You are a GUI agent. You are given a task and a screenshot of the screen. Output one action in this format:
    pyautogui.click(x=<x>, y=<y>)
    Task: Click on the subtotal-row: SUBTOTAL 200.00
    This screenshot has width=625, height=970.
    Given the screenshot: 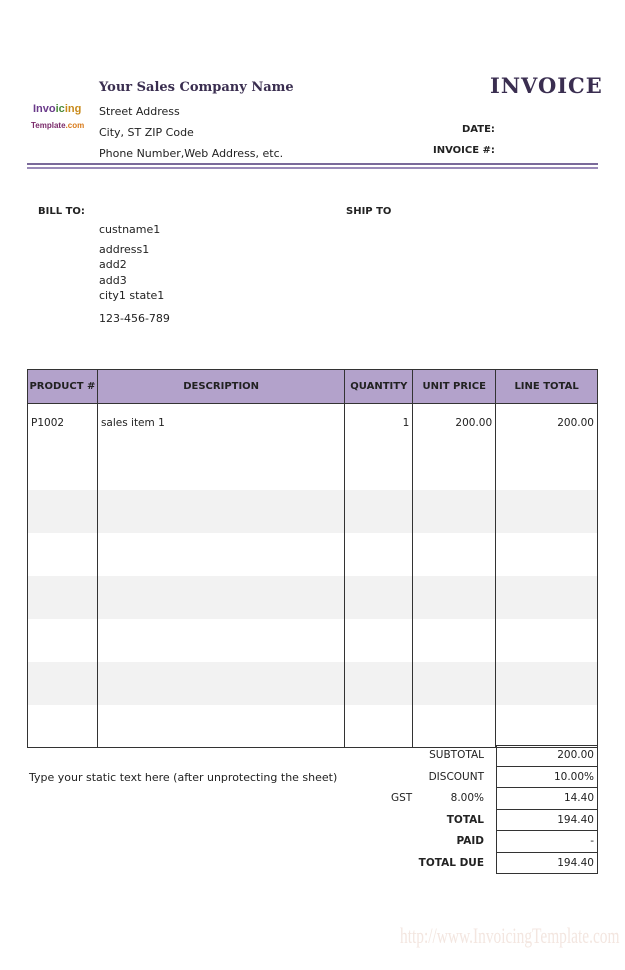 What is the action you would take?
    pyautogui.click(x=469, y=756)
    